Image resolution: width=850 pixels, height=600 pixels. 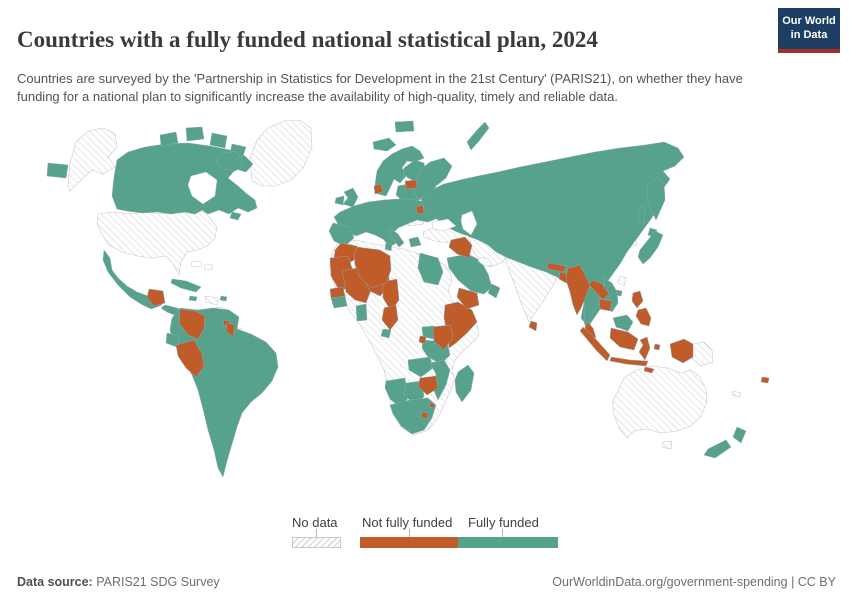 I want to click on owid-logo-line1: Our World, so click(x=809, y=21).